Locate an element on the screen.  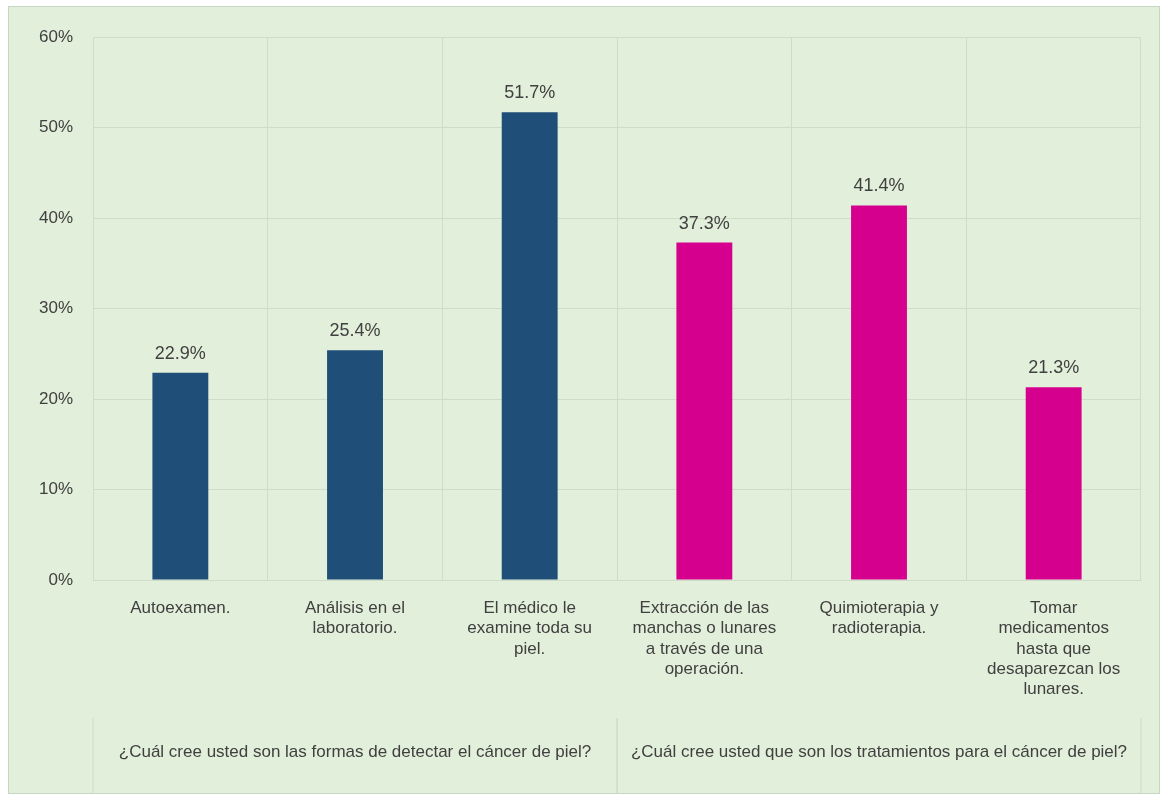
y-tick-label: 0% is located at coordinates (61, 579).